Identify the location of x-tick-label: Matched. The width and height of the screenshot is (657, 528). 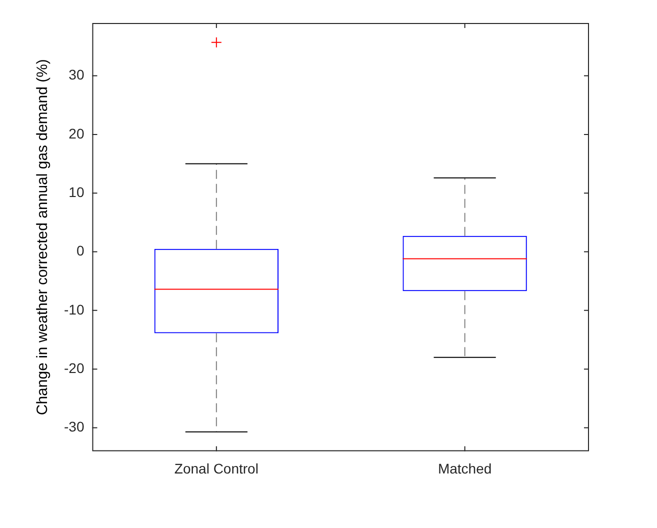
(465, 468).